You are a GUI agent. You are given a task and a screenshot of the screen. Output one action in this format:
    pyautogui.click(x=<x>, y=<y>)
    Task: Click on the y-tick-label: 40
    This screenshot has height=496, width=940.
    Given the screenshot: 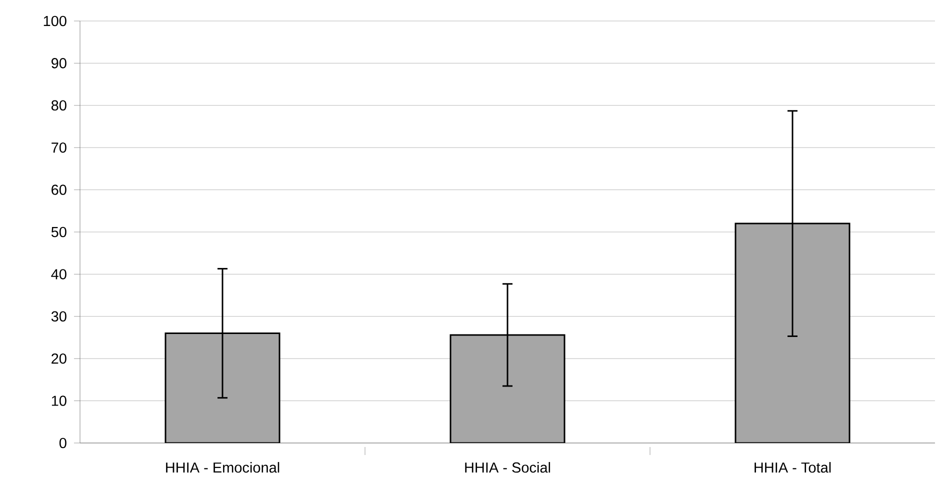 What is the action you would take?
    pyautogui.click(x=58, y=274)
    